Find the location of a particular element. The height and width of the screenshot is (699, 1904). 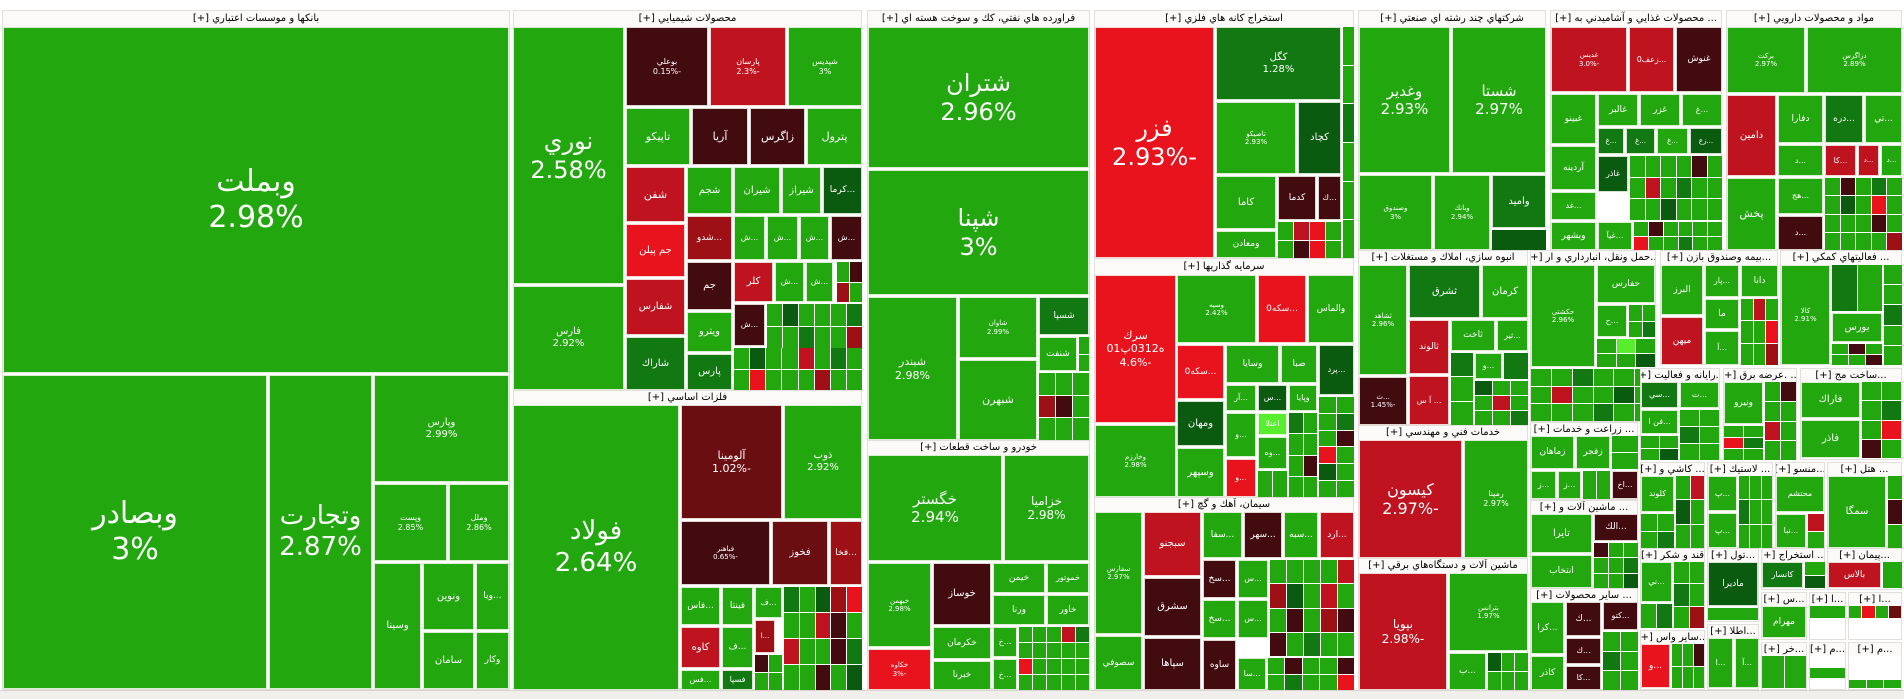

tile-chemicals-7: زاگرس is located at coordinates (777, 136).